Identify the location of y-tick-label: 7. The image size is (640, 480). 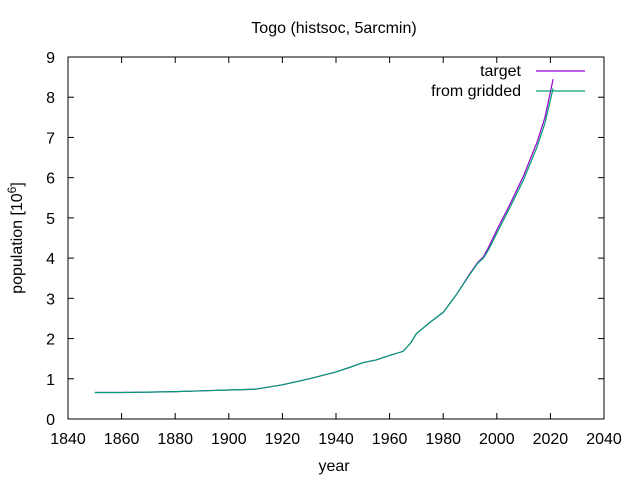
(50, 138).